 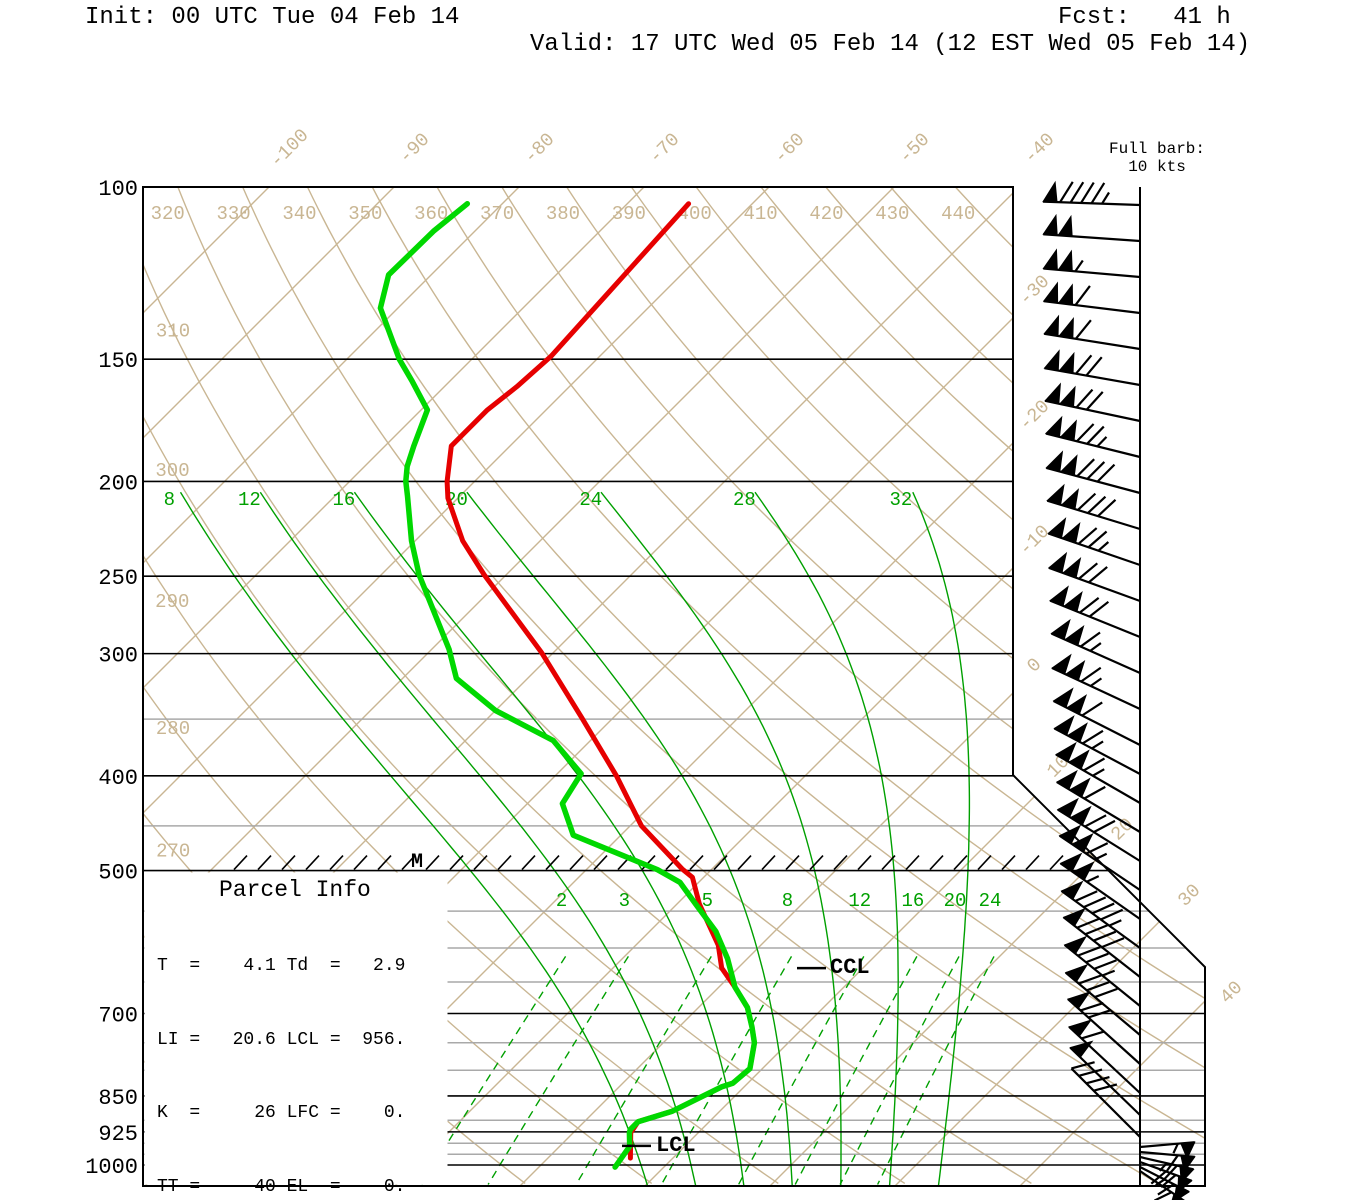 I want to click on svg-text: -50, so click(x=915, y=149).